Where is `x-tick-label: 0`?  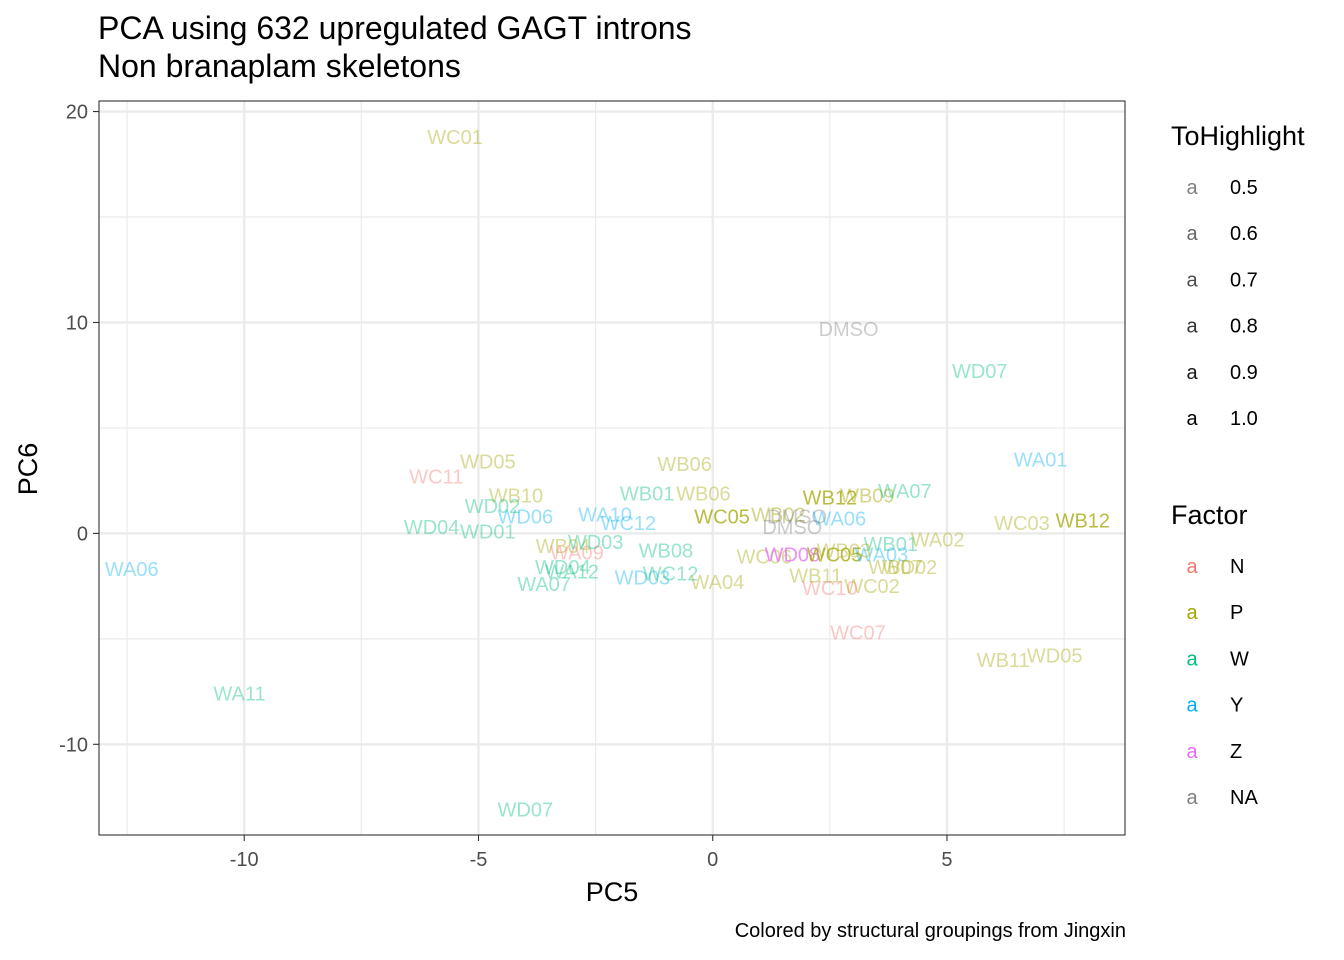 x-tick-label: 0 is located at coordinates (712, 860).